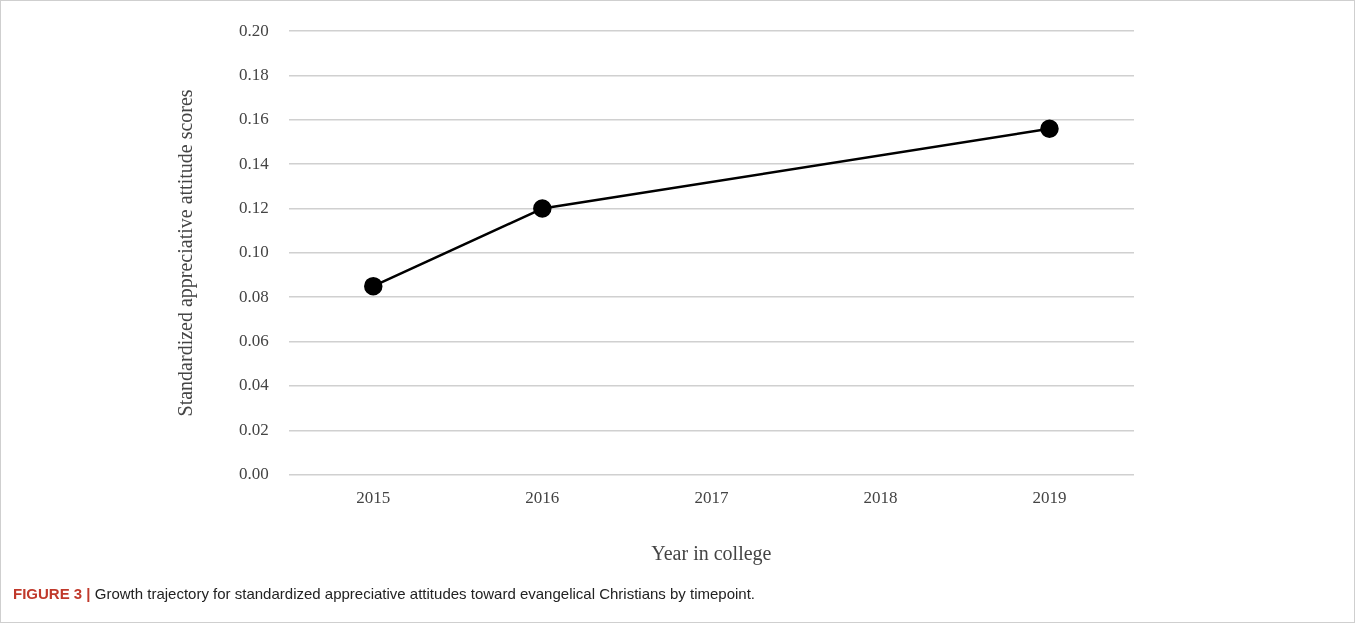 The image size is (1355, 623). Describe the element at coordinates (254, 119) in the screenshot. I see `y-tick-label: 0.16` at that location.